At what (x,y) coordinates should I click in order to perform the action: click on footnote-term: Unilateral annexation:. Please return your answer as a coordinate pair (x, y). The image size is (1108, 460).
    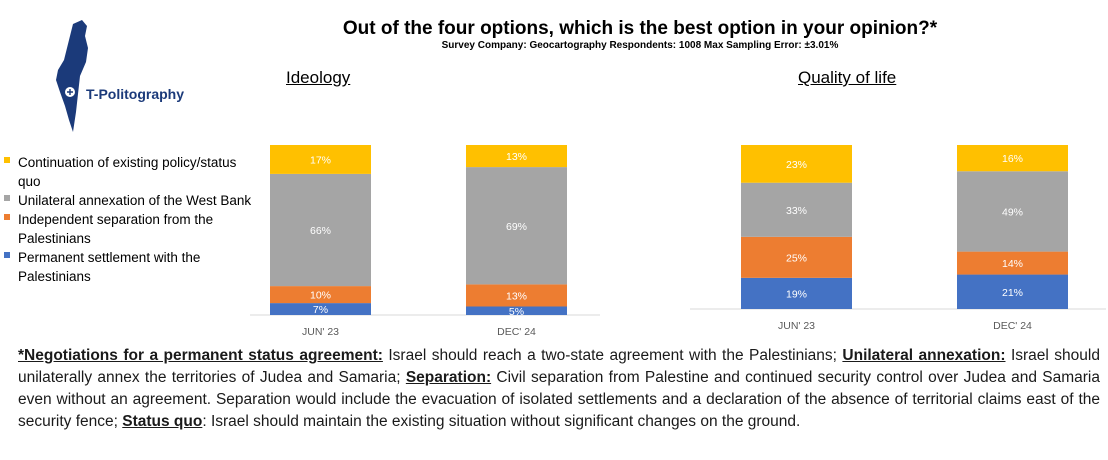
    Looking at the image, I should click on (924, 355).